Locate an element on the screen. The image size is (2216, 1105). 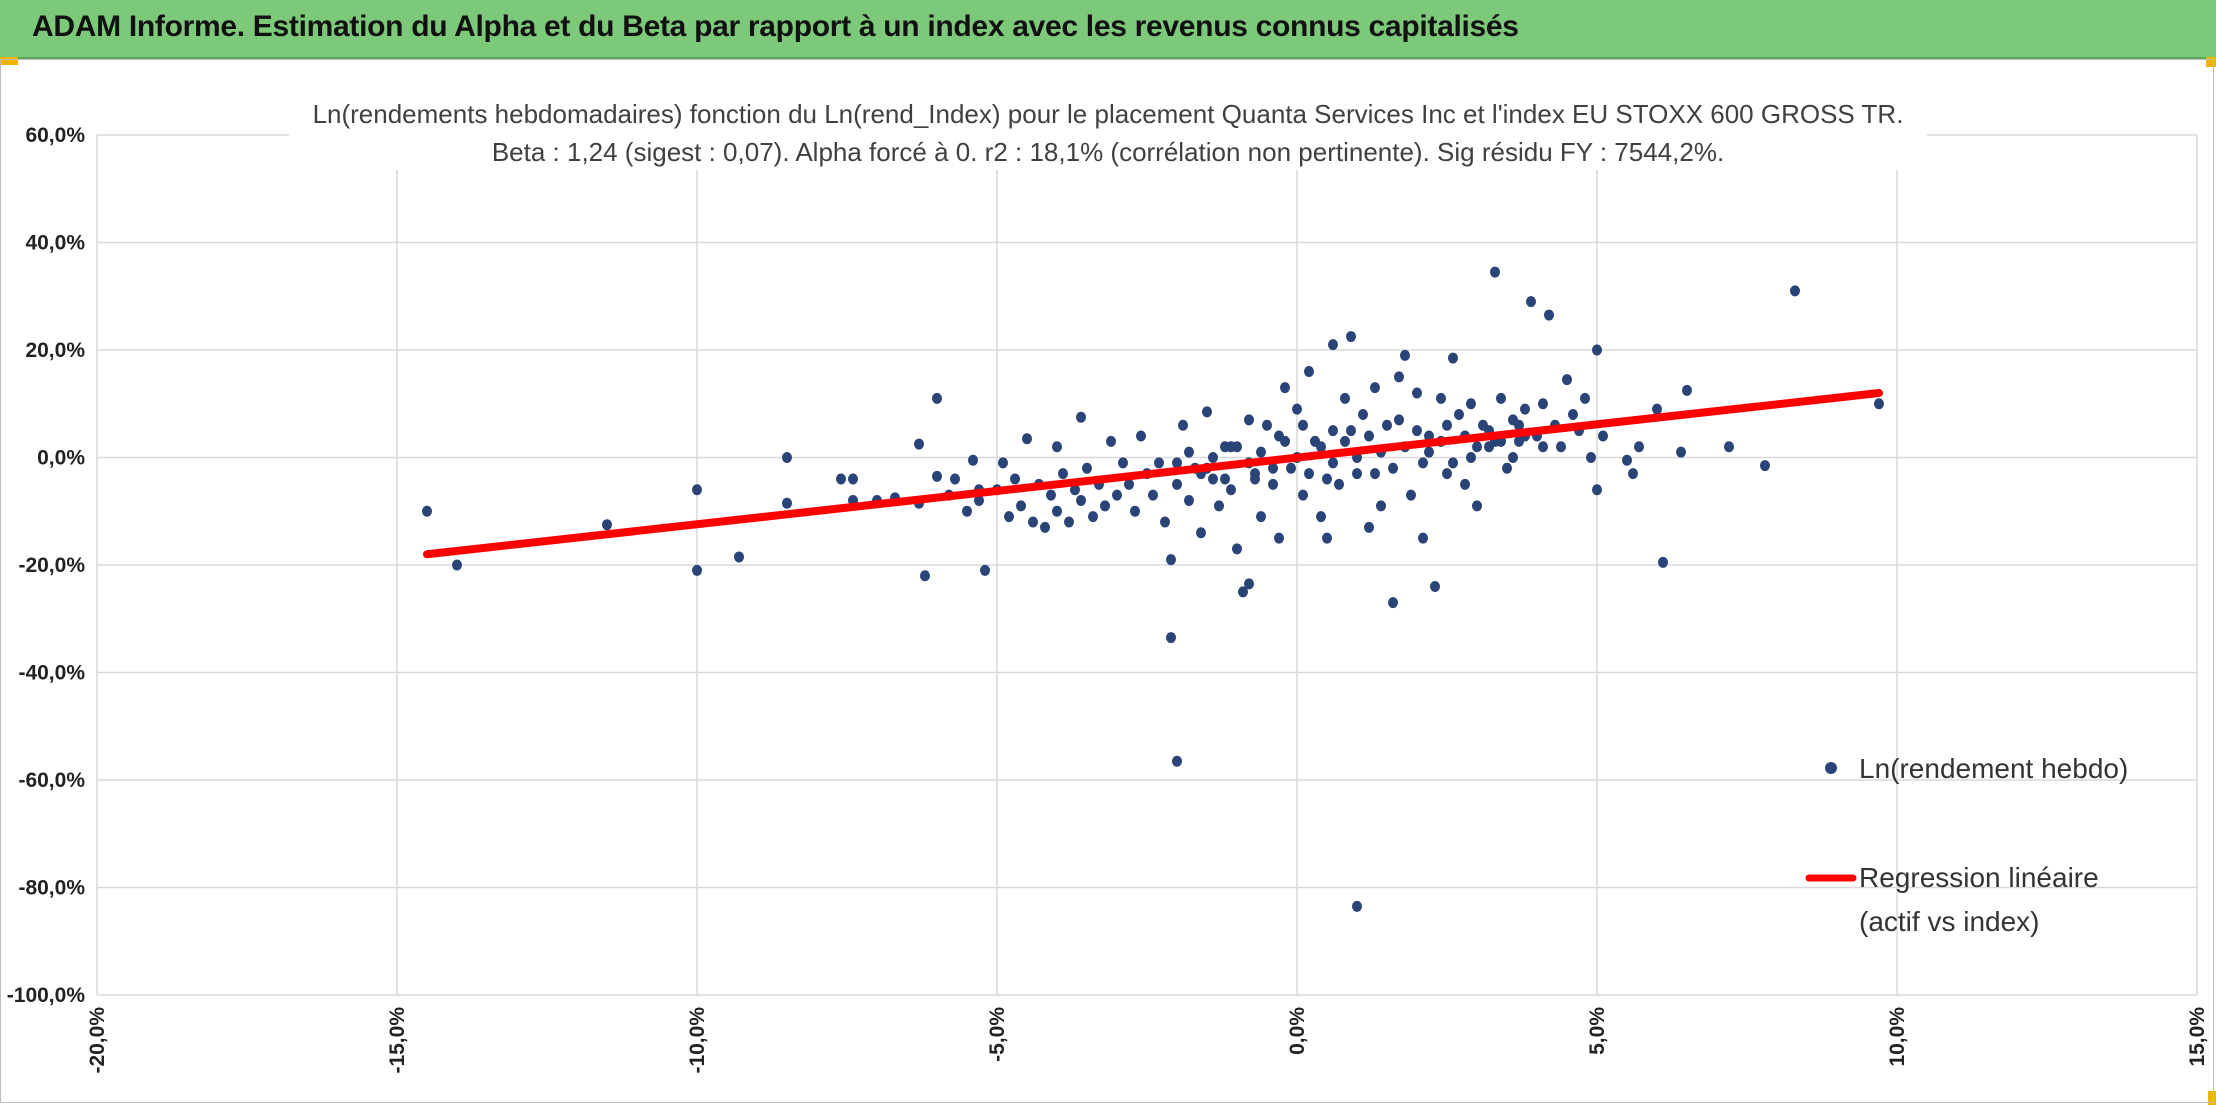
regression-line-path is located at coordinates (1153, 474).